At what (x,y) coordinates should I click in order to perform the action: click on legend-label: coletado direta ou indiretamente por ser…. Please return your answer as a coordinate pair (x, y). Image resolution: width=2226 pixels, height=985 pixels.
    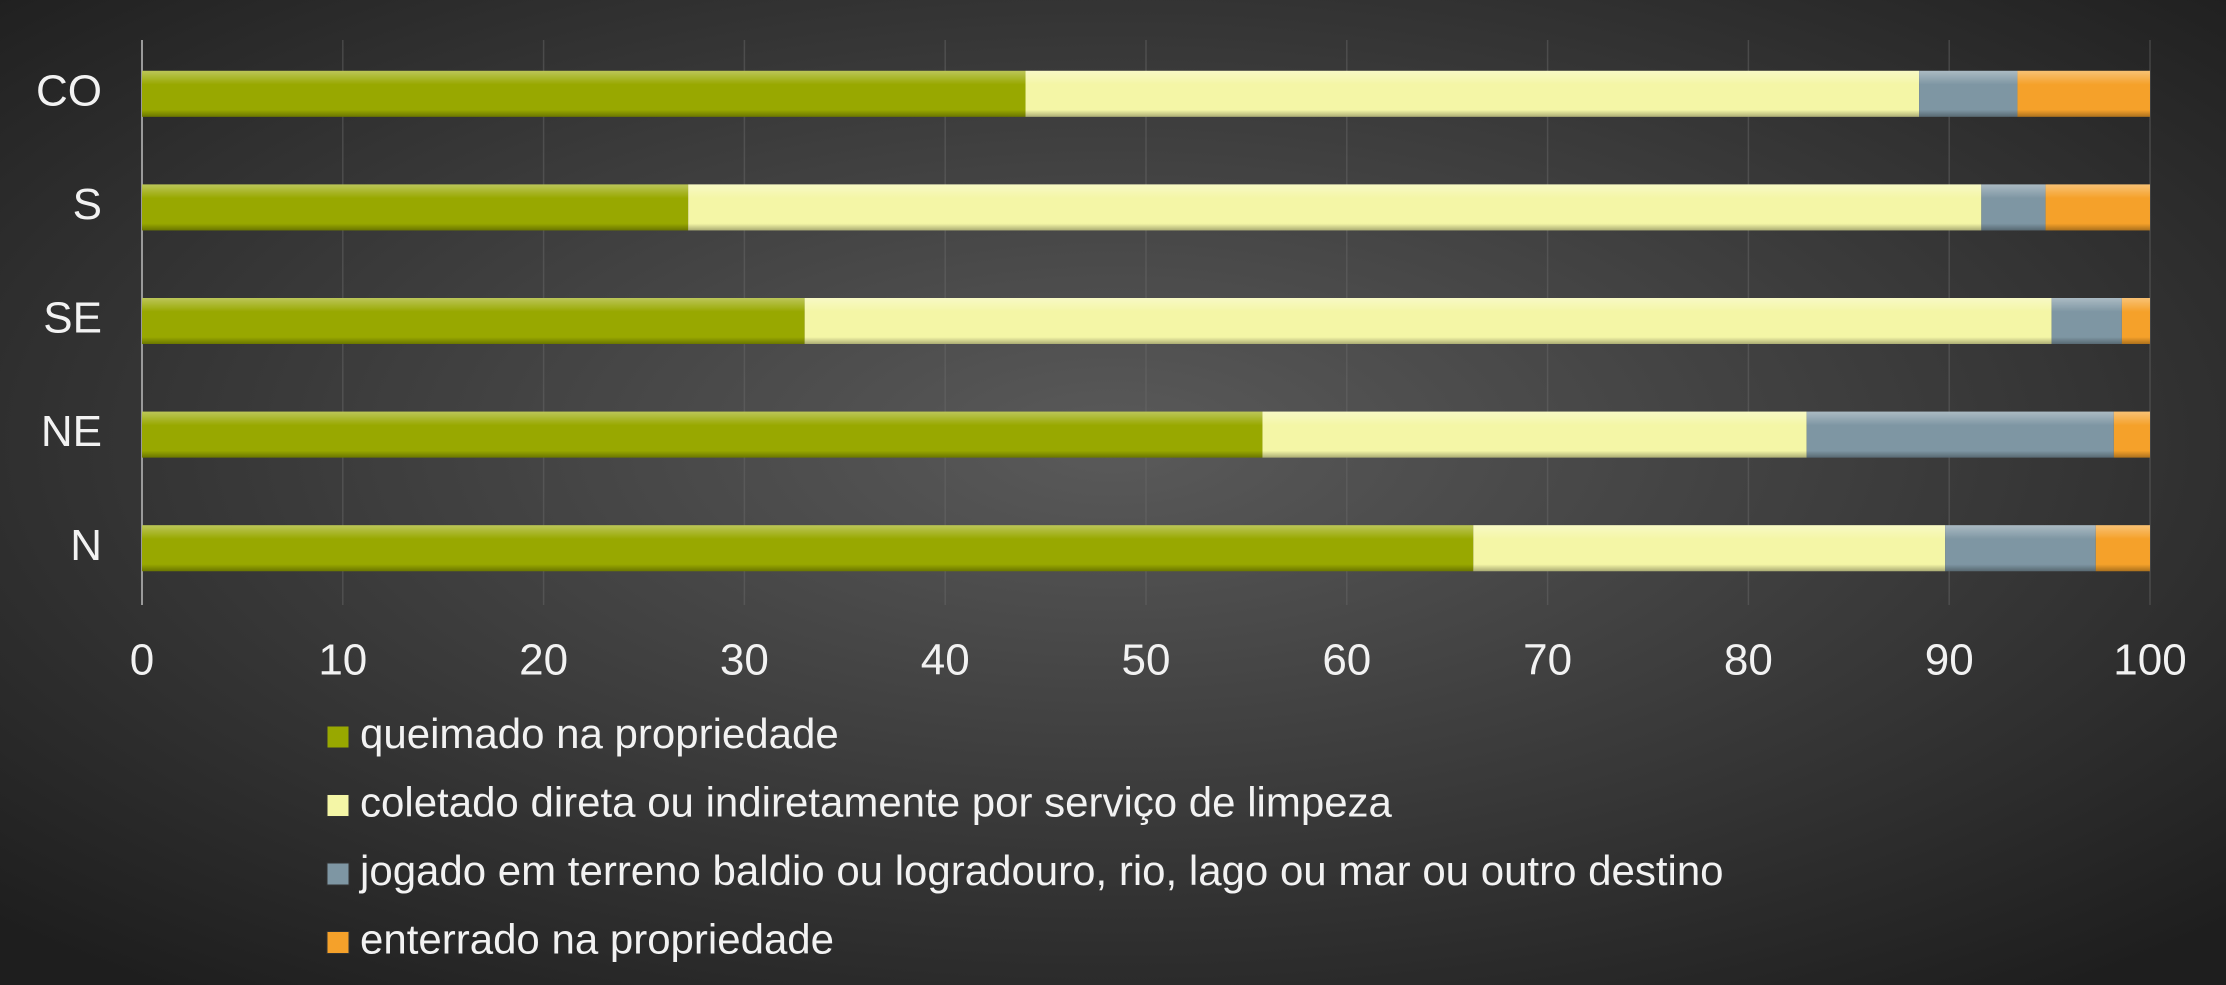
    Looking at the image, I should click on (876, 802).